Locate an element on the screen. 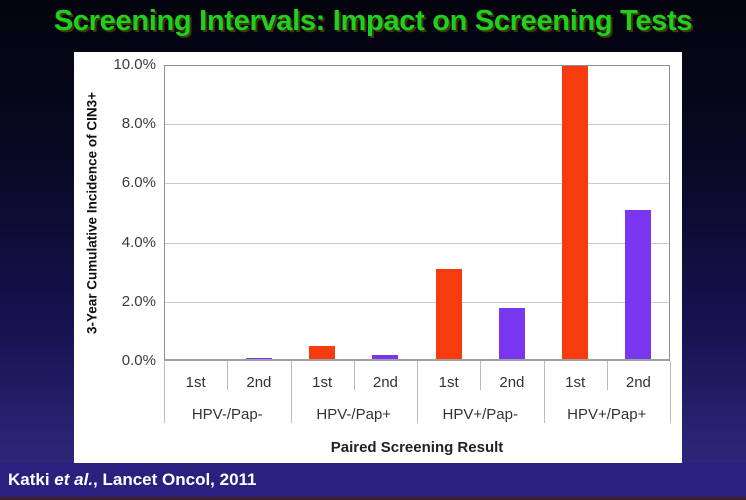 This screenshot has height=500, width=746. x-group-label: HPV+/Pap- is located at coordinates (480, 414).